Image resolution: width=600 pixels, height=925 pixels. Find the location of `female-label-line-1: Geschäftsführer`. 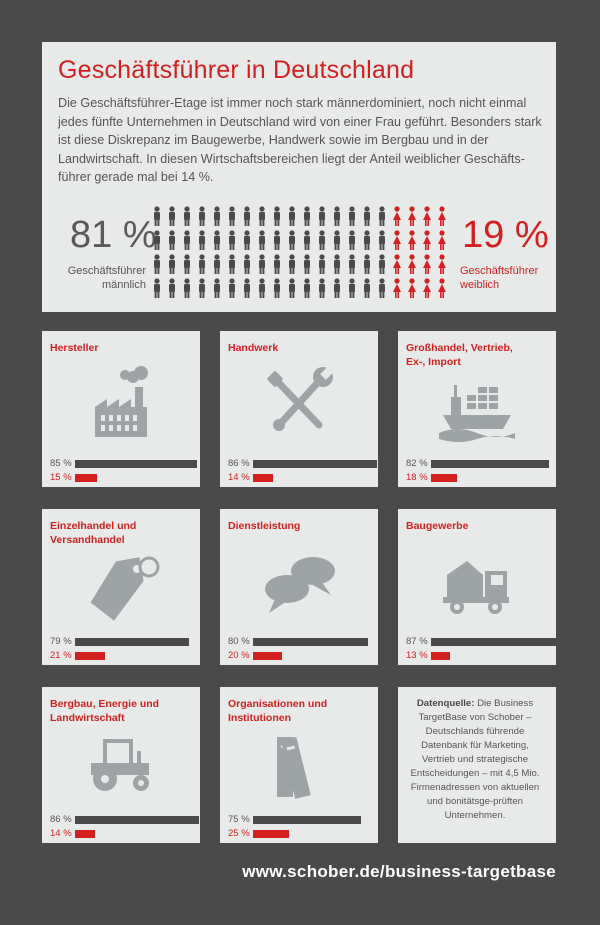

female-label-line-1: Geschäftsführer is located at coordinates (499, 271).